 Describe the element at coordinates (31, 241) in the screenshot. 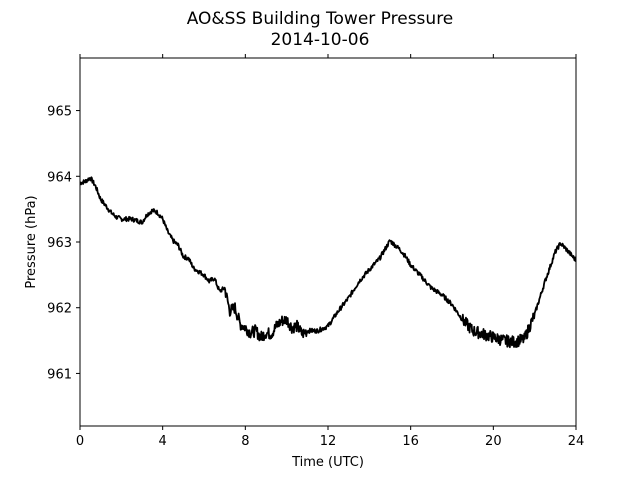

I see `y-axis-label: Pressure (hPa)` at that location.